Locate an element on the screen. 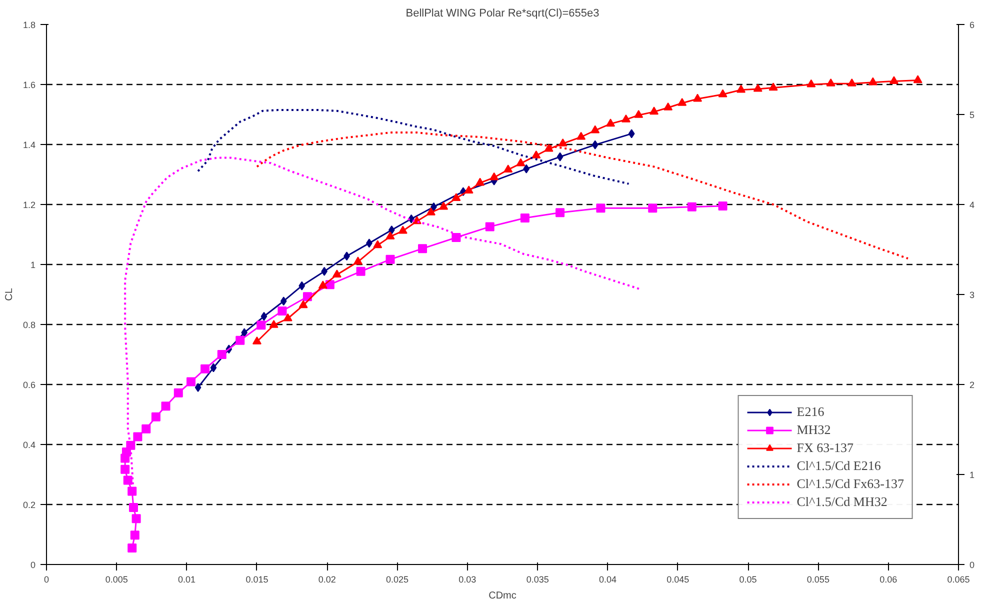  x-tick-label: 0.035 is located at coordinates (537, 579).